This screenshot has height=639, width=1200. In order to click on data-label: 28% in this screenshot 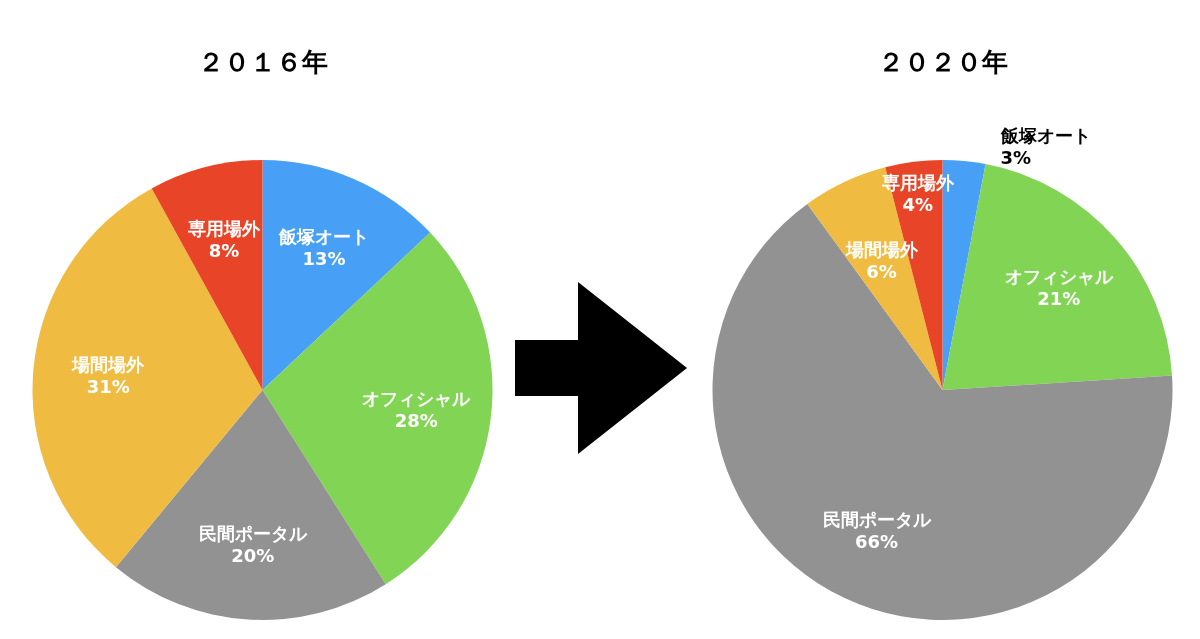, I will do `click(416, 420)`.